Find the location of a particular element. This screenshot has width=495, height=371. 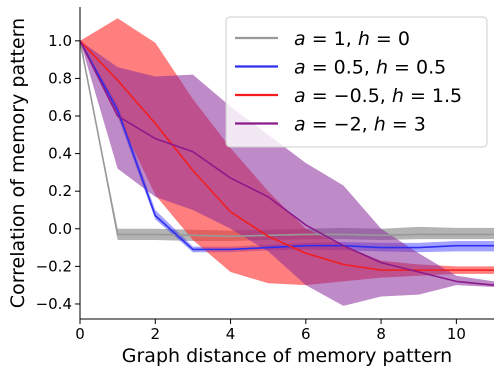

y-tick-label: −0.4 is located at coordinates (54, 304).